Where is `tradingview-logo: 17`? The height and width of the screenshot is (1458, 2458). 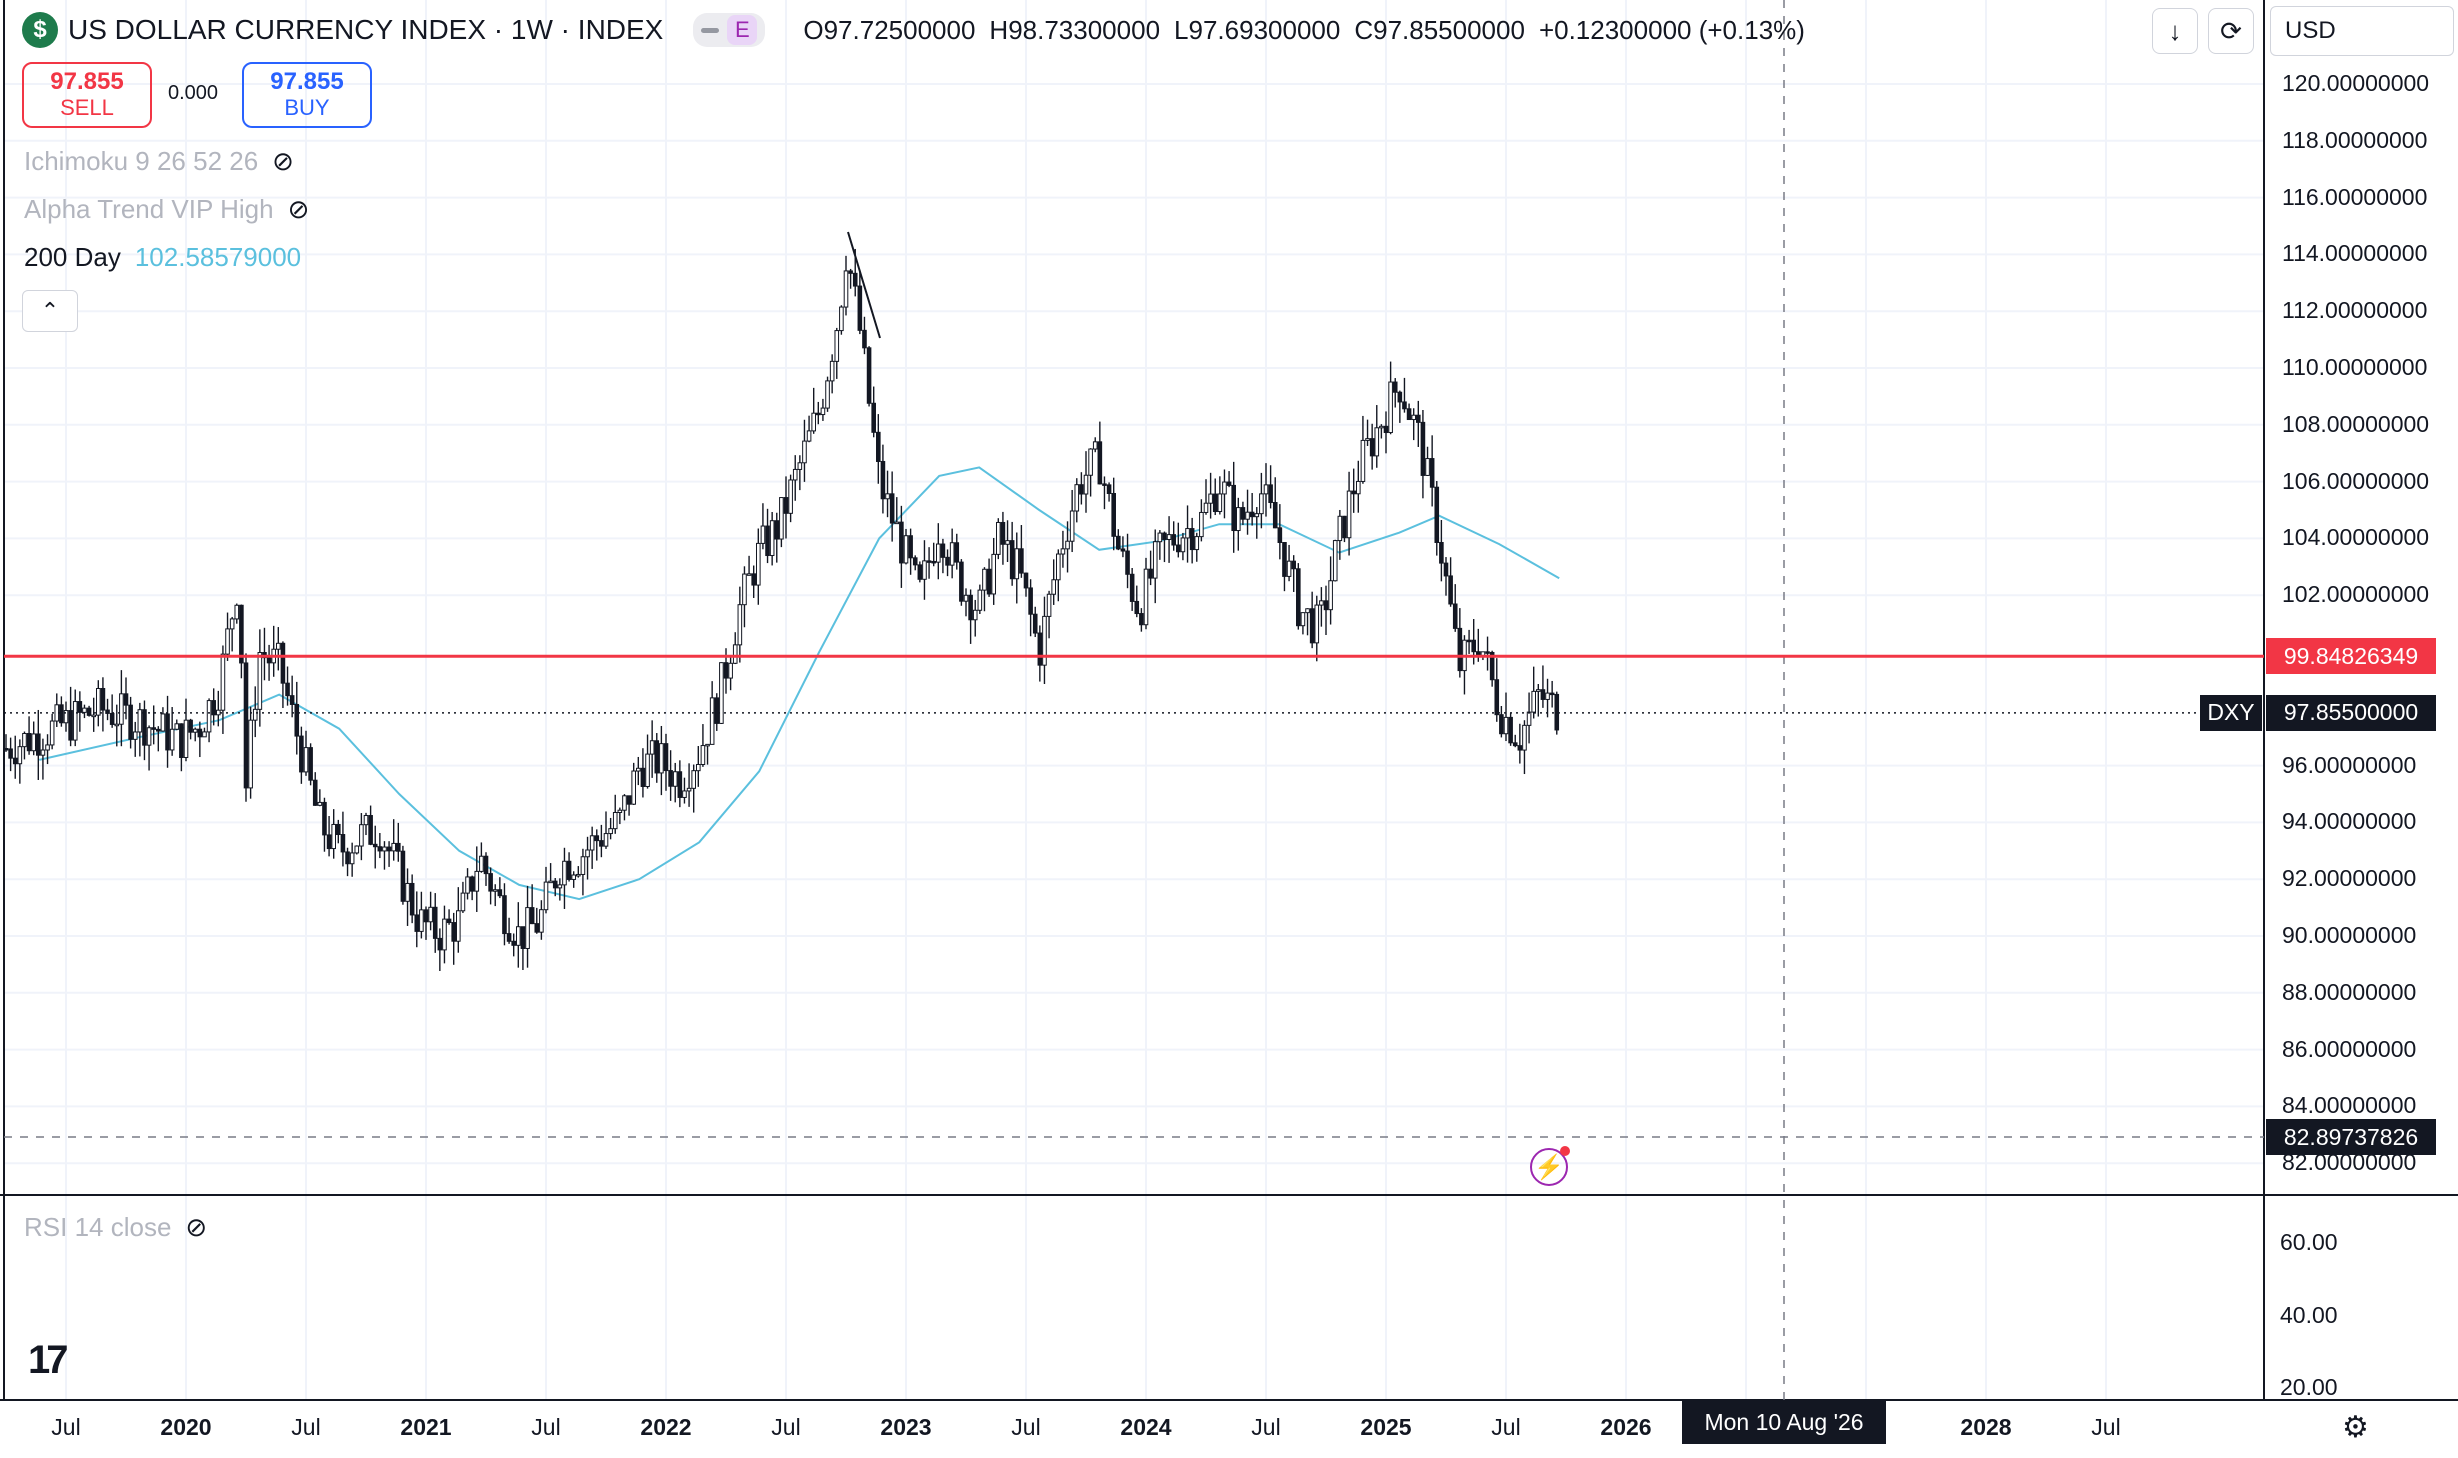
tradingview-logo: 17 is located at coordinates (48, 1360).